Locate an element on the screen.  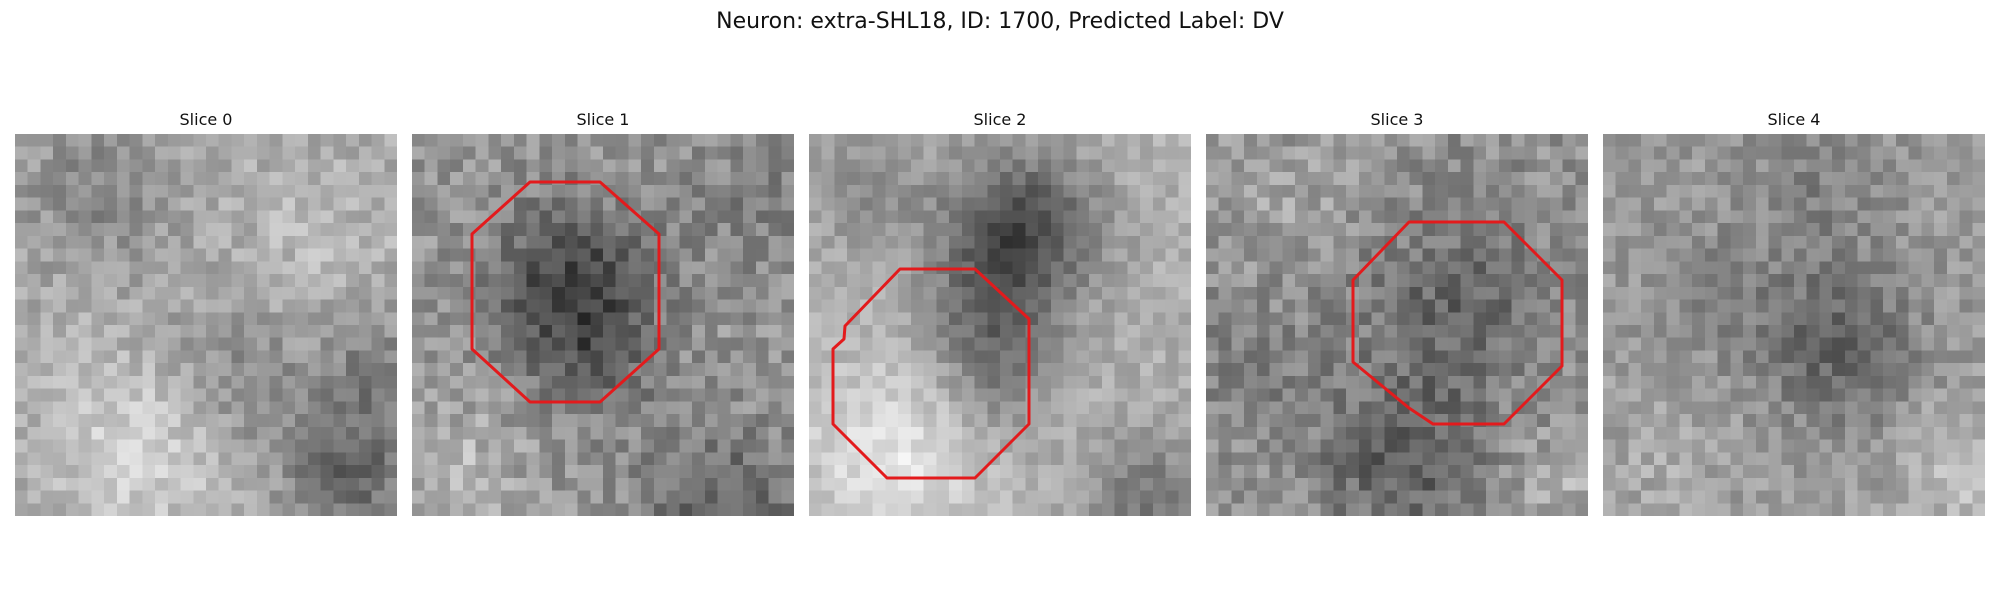
slice-title: Slice 1 is located at coordinates (603, 119).